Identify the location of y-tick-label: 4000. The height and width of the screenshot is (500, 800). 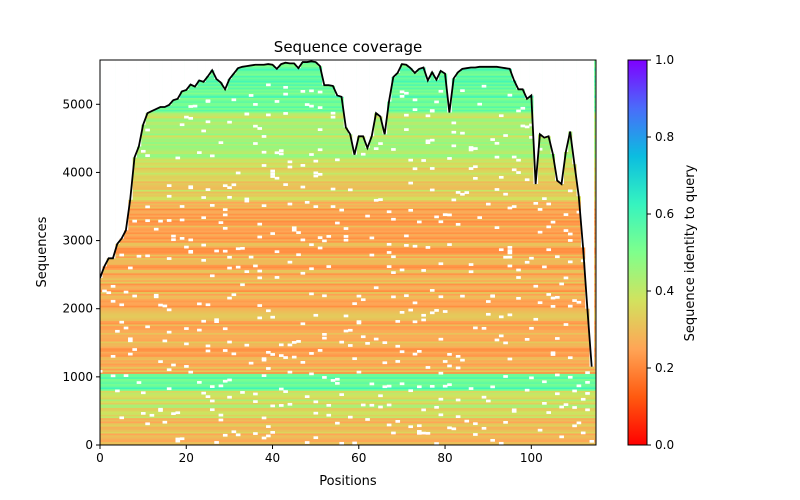
(77, 172).